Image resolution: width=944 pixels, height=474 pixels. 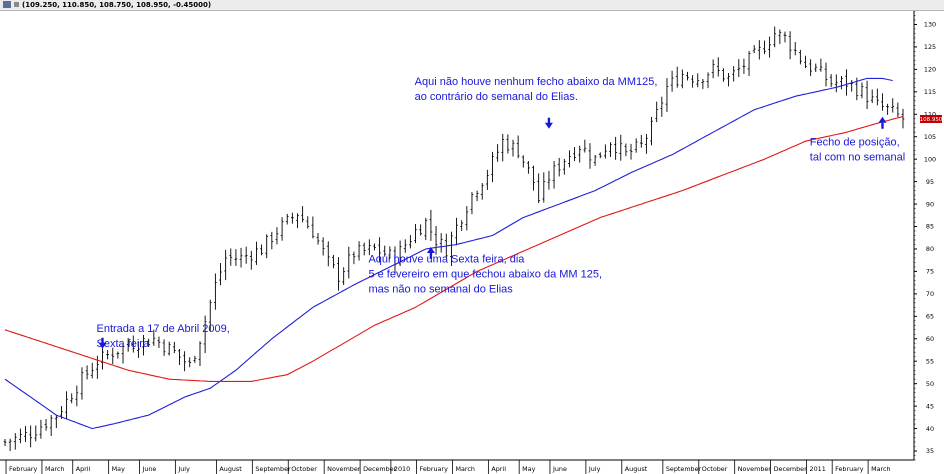 What do you see at coordinates (857, 150) in the screenshot?
I see `annotation-text: Fecho de posição, tal com no semanal` at bounding box center [857, 150].